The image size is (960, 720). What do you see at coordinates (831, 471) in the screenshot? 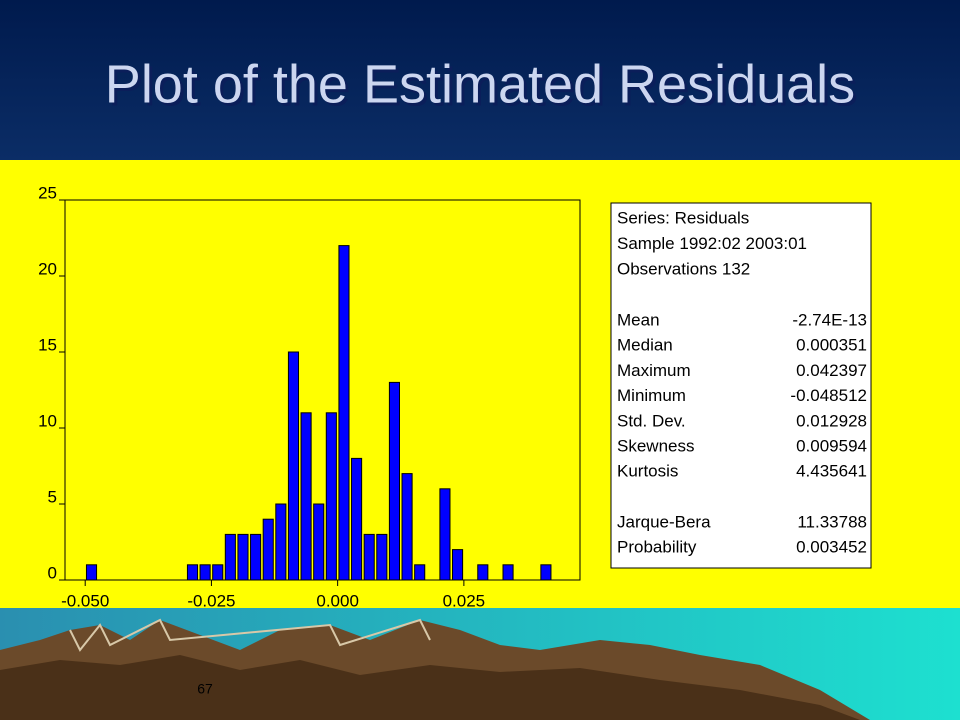
I see `stat-value: 4.435641` at bounding box center [831, 471].